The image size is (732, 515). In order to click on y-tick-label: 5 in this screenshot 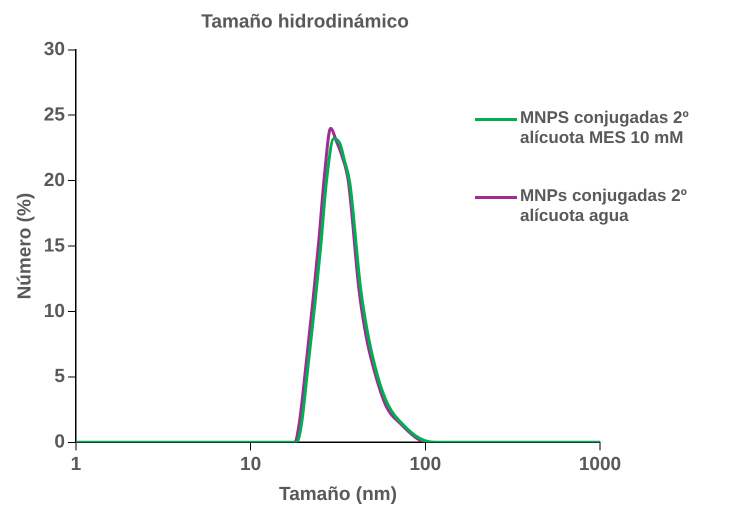, I will do `click(60, 377)`.